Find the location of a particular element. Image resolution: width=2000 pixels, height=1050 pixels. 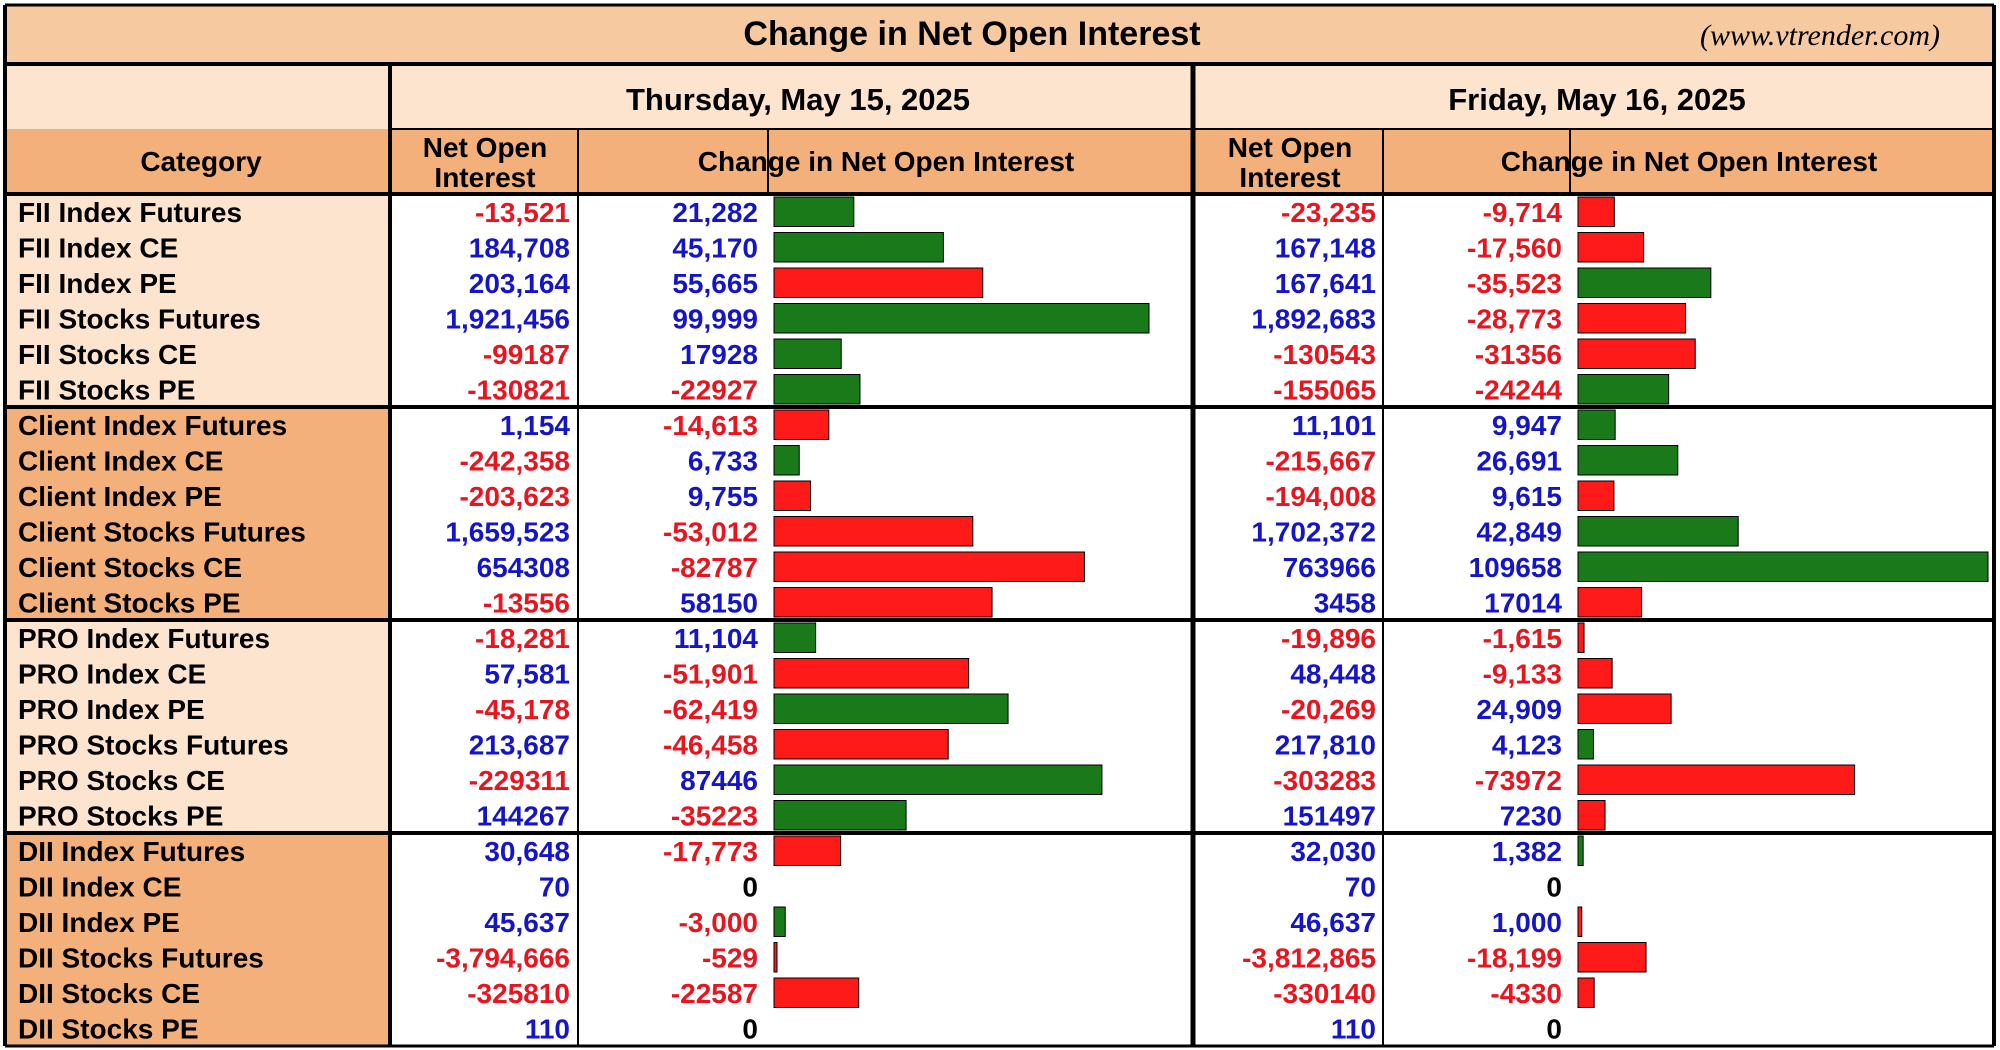

date-header-bg is located at coordinates (999, 96).